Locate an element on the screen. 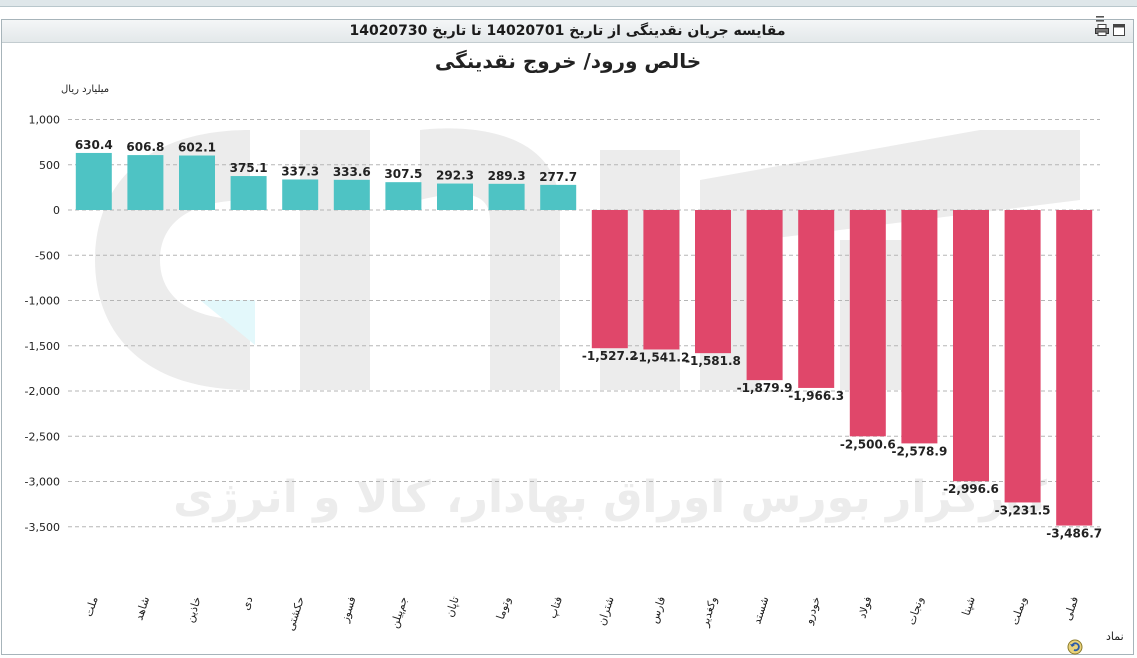 This screenshot has width=1137, height=658. y-axis-unit: میلیارد ریال is located at coordinates (85, 89).